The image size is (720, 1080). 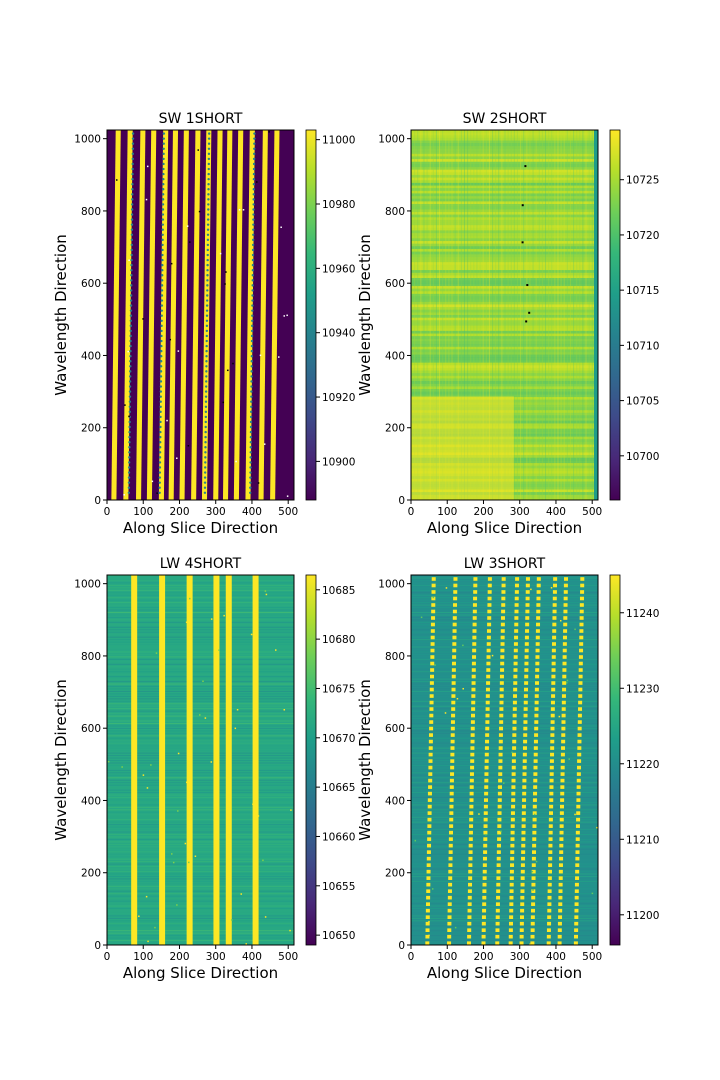 What do you see at coordinates (201, 564) in the screenshot?
I see `panel-title: LW 4SHORT` at bounding box center [201, 564].